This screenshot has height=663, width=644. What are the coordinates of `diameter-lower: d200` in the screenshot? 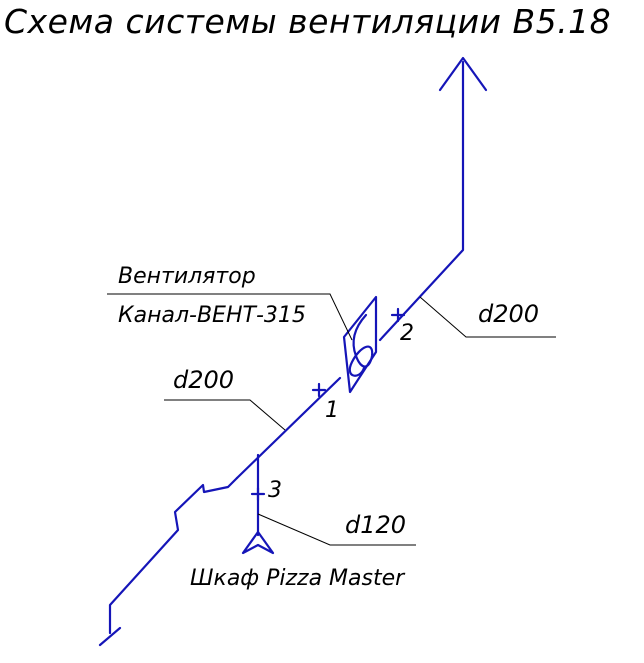 It's located at (203, 380).